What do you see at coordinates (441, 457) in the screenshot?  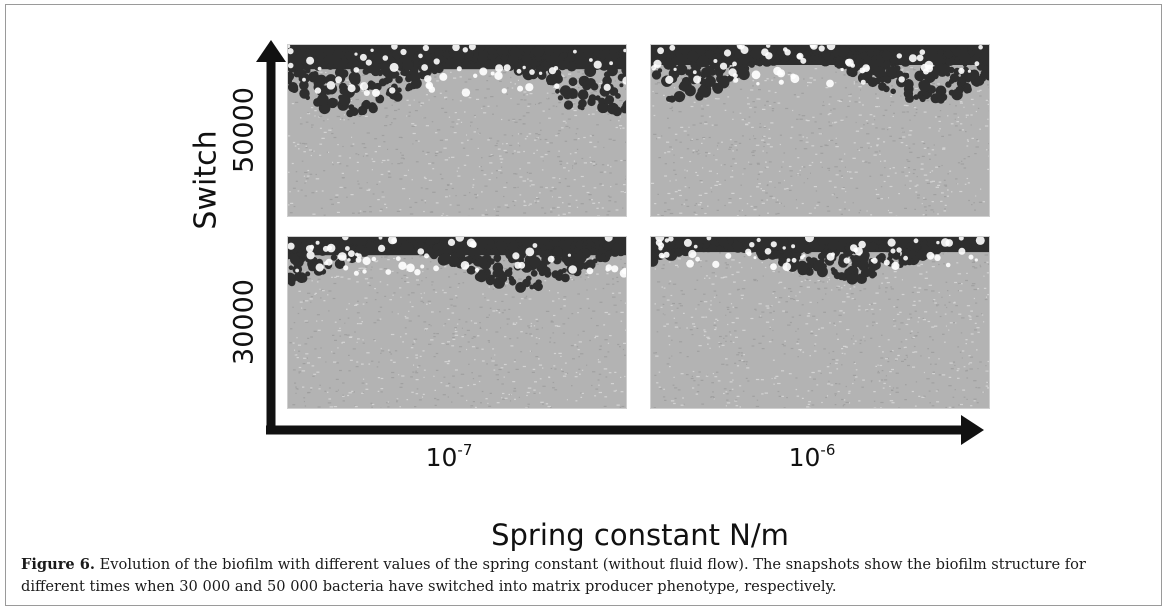 I see `x-tick-1e-7-base: 10` at bounding box center [441, 457].